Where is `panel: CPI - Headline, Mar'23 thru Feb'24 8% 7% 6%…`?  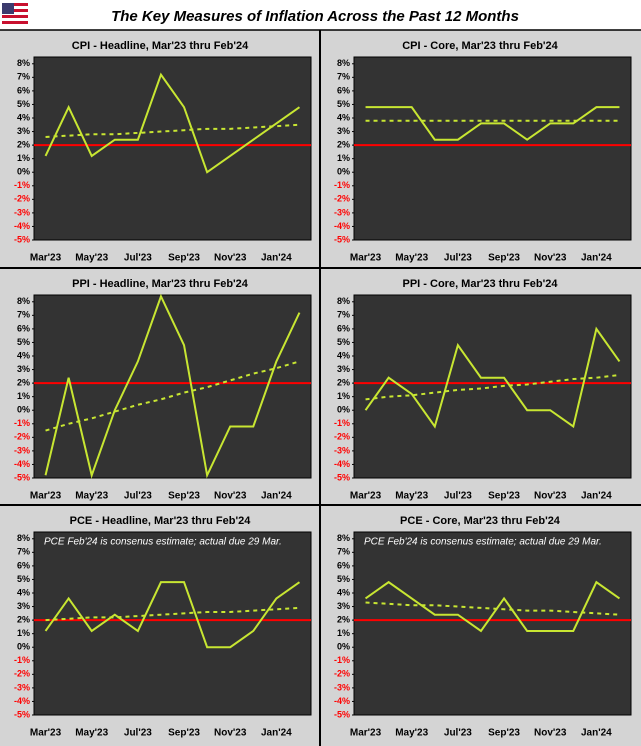
panel: CPI - Headline, Mar'23 thru Feb'24 8% 7% 6%… is located at coordinates (163, 152).